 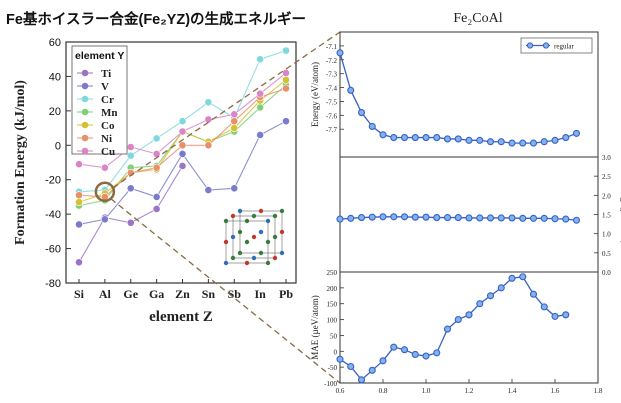 What do you see at coordinates (332, 273) in the screenshot?
I see `y-tick-label: 250` at bounding box center [332, 273].